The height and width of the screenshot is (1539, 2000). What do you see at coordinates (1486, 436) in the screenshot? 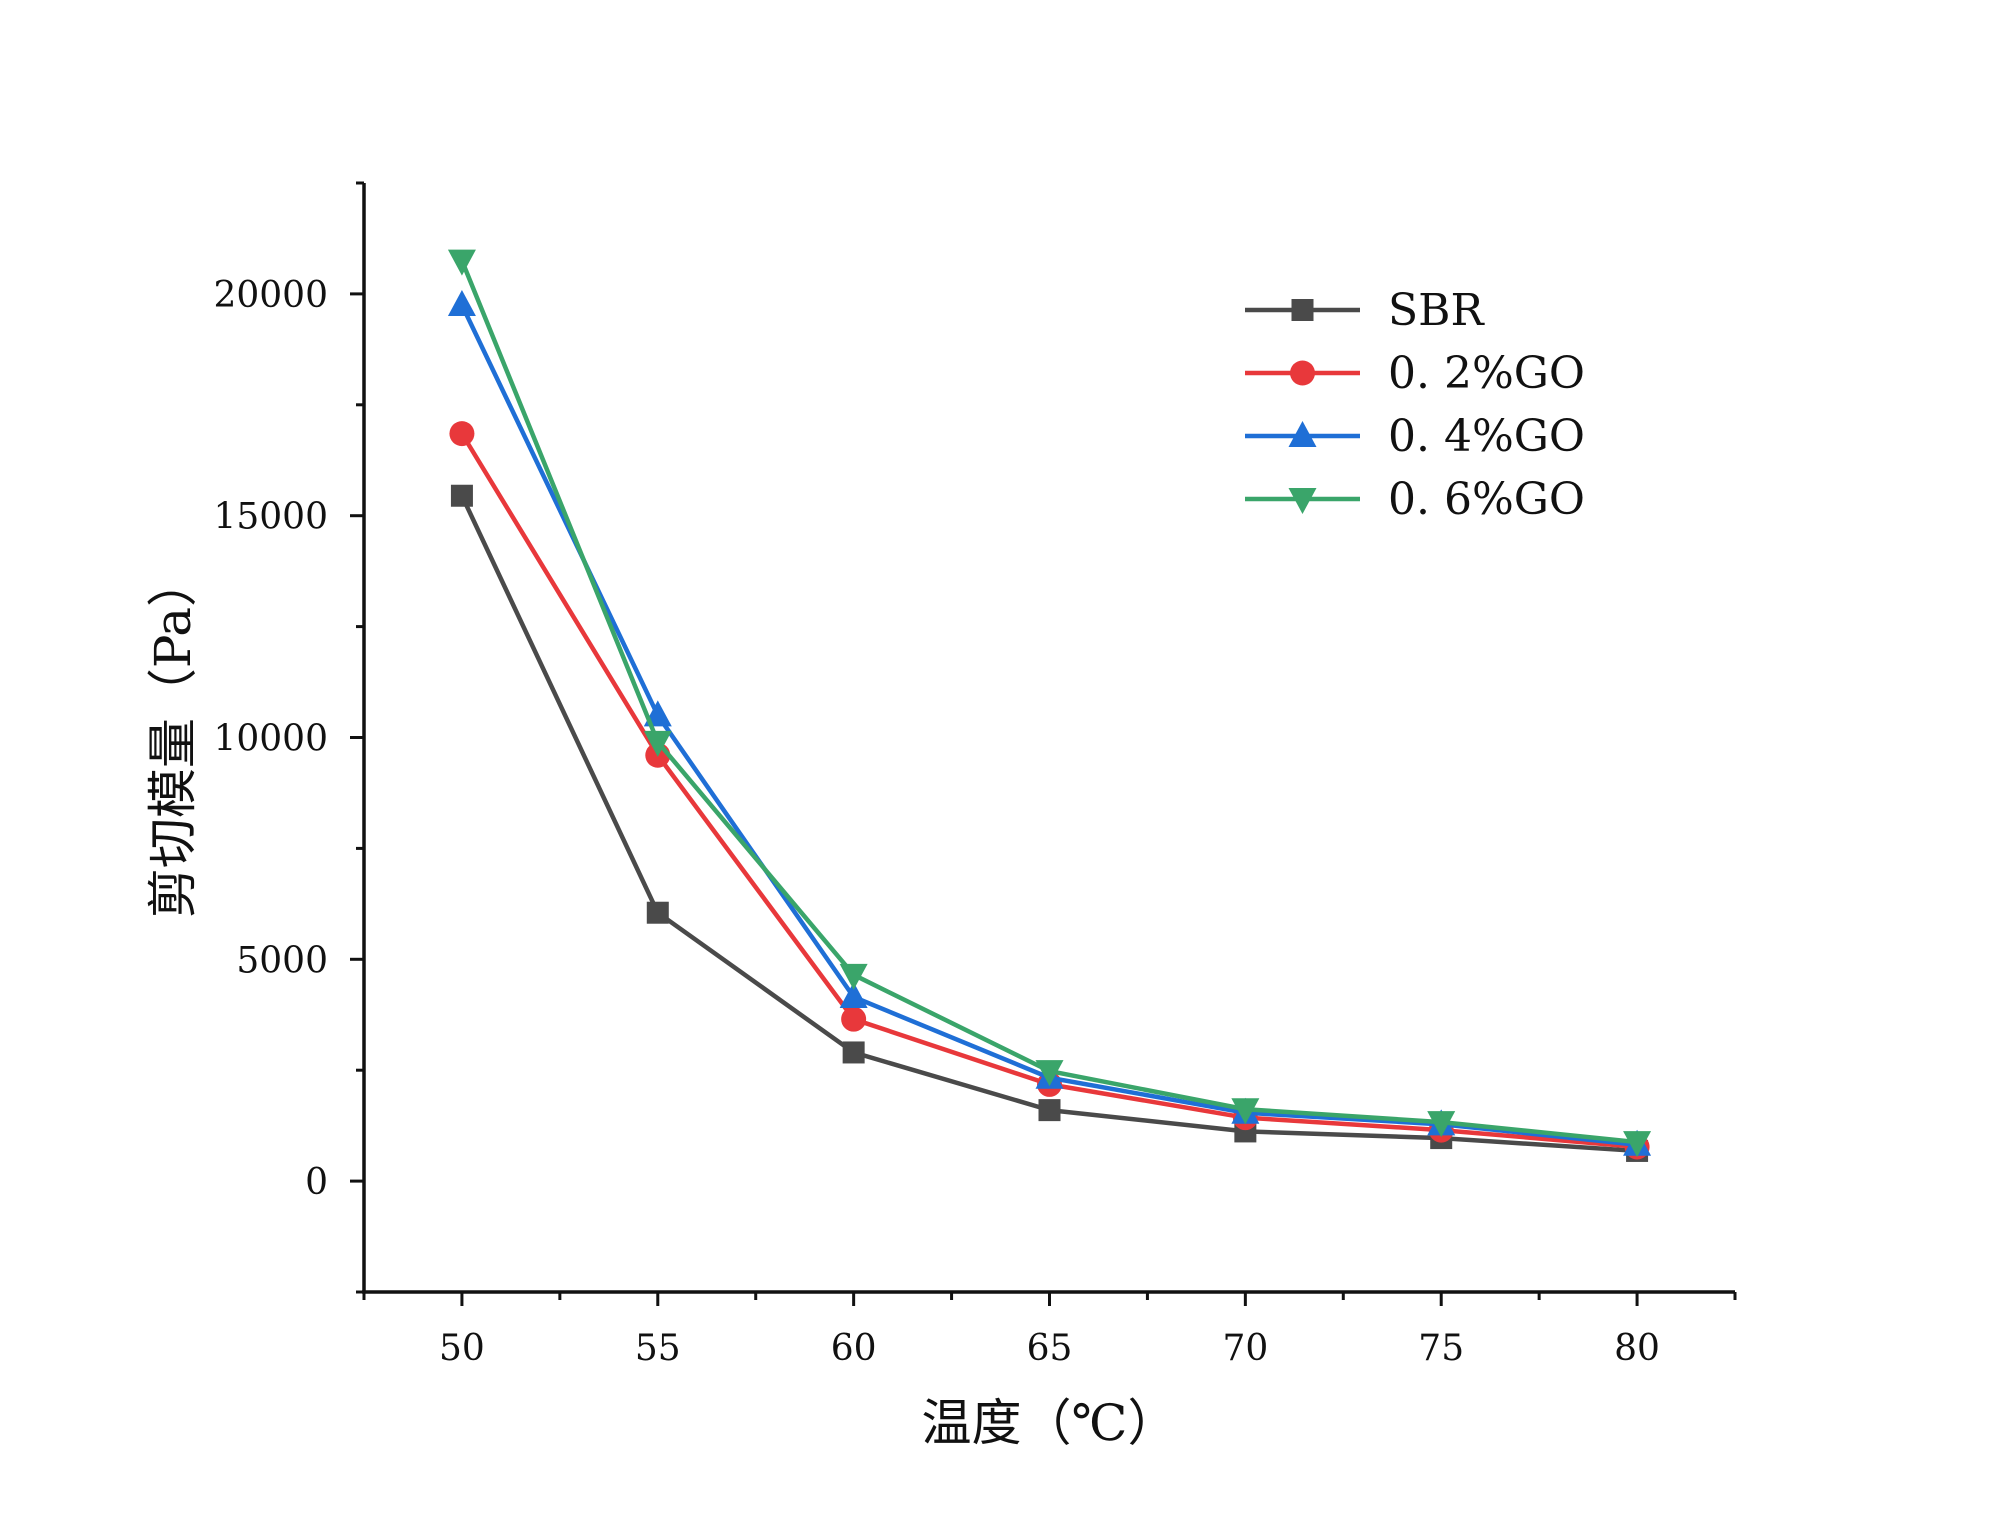
I see `legend-label: 0. 4%GO` at bounding box center [1486, 436].